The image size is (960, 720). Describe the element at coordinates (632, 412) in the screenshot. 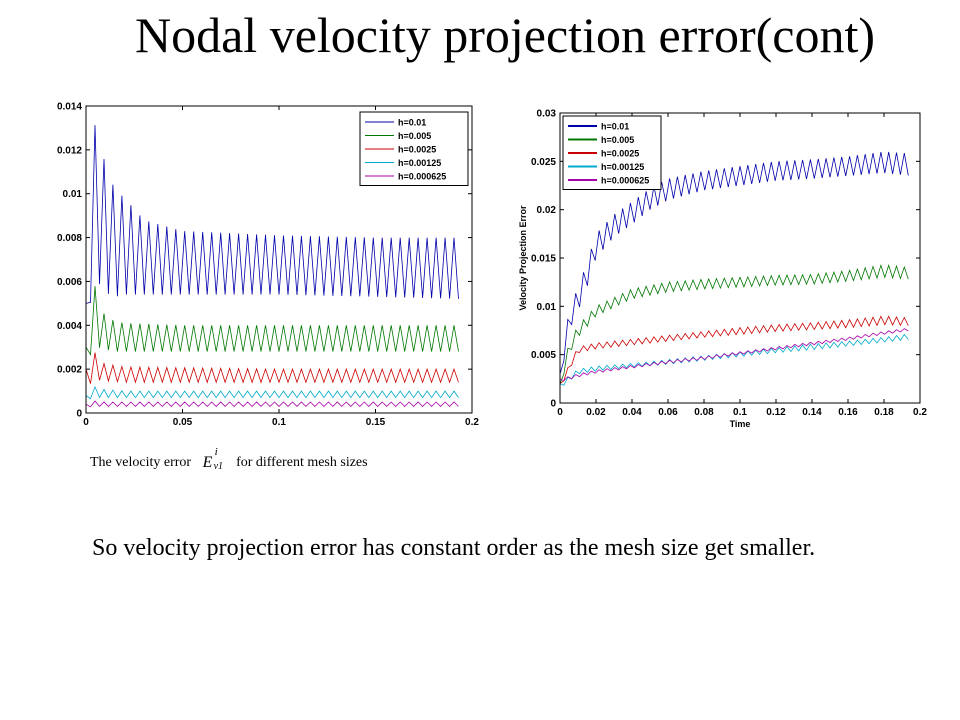

I see `x-tick-label: 0.04` at that location.